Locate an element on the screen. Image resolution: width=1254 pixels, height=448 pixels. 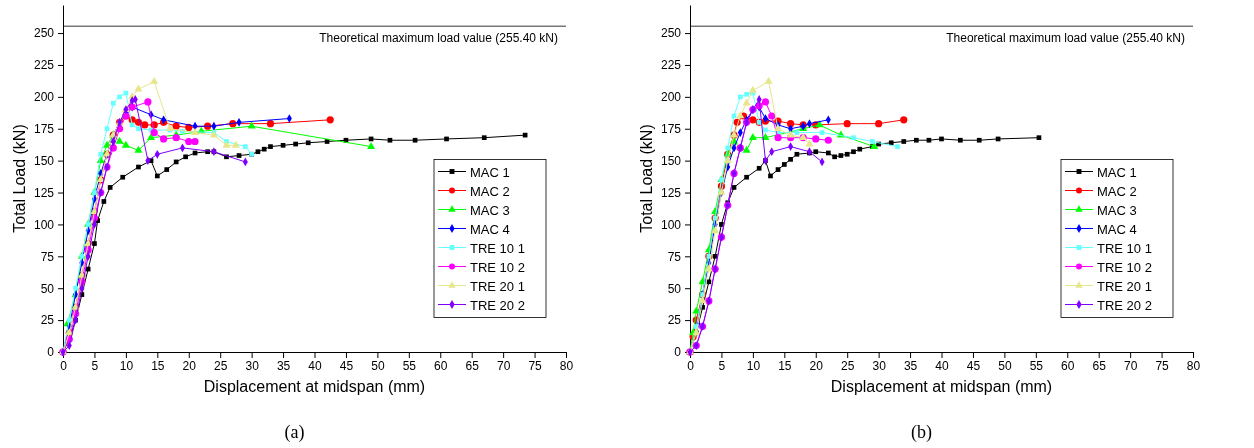
text: (b) is located at coordinates (921, 432).